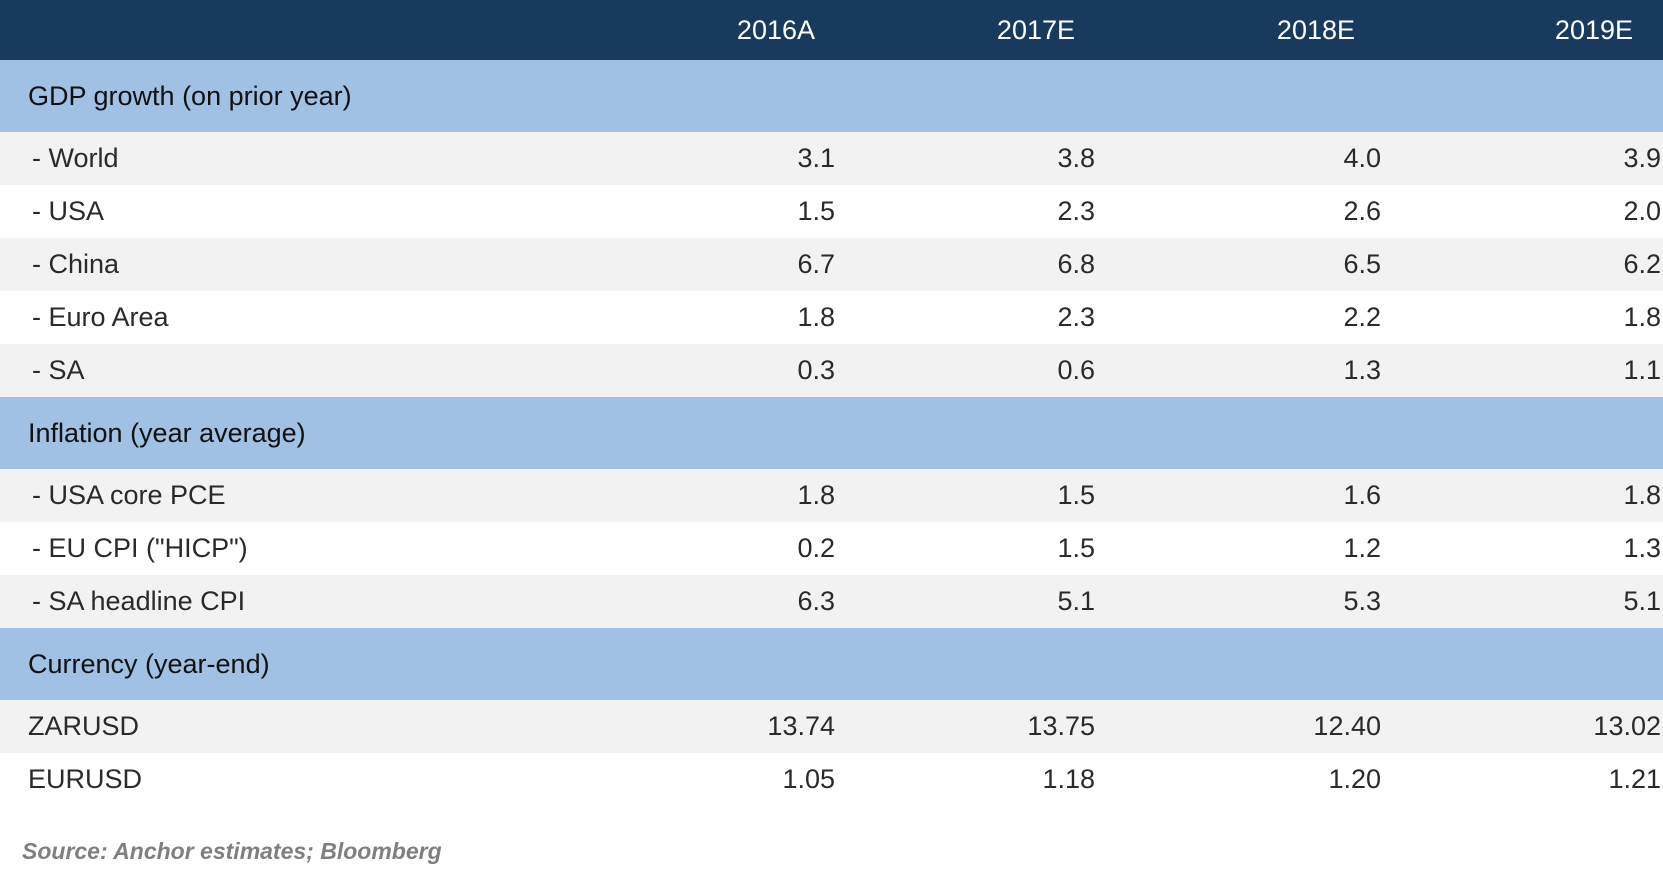  Describe the element at coordinates (1362, 495) in the screenshot. I see `value-cell: 1.6` at that location.